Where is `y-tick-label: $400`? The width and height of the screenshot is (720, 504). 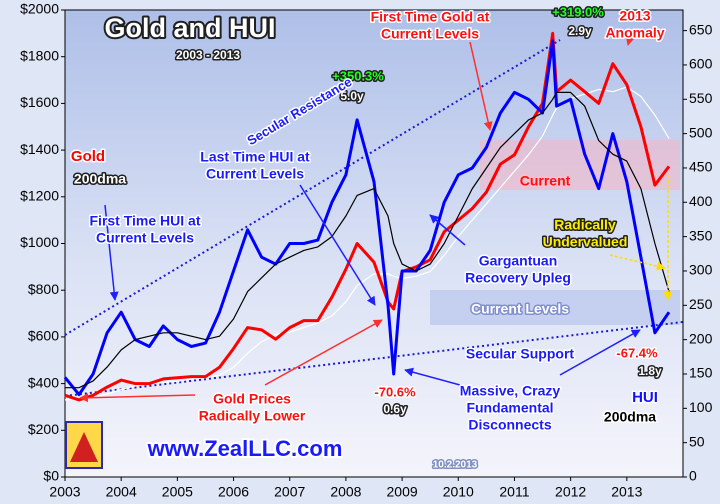 y-tick-label: $400 is located at coordinates (43, 382).